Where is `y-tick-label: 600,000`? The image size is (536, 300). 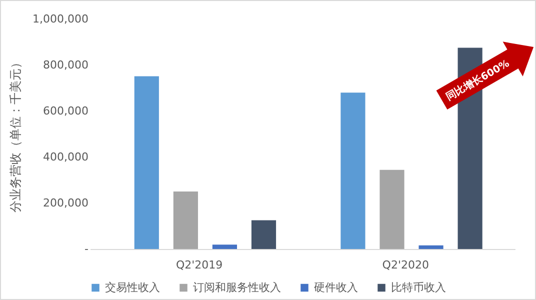
y-tick-label: 600,000 is located at coordinates (65, 111).